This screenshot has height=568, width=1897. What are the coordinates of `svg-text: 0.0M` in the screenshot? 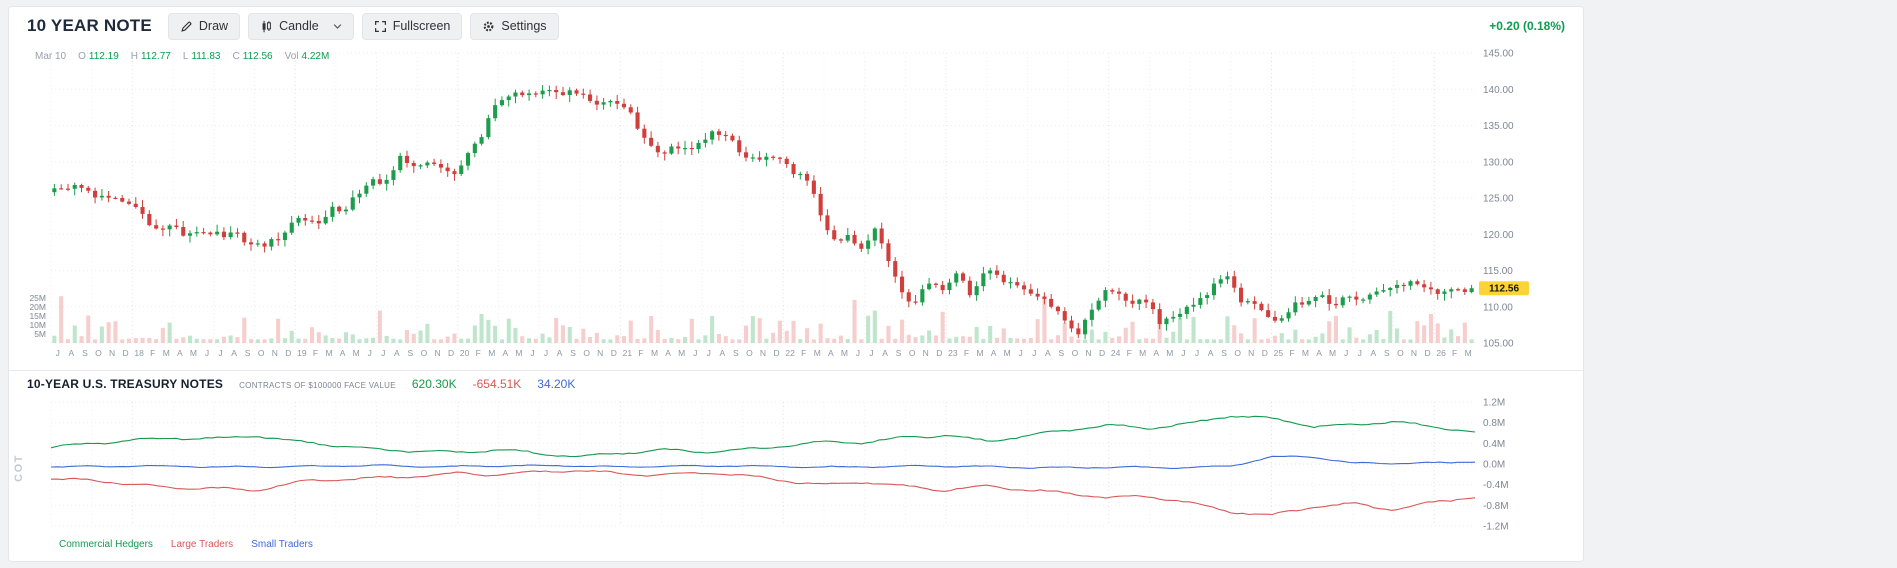 It's located at (1494, 465).